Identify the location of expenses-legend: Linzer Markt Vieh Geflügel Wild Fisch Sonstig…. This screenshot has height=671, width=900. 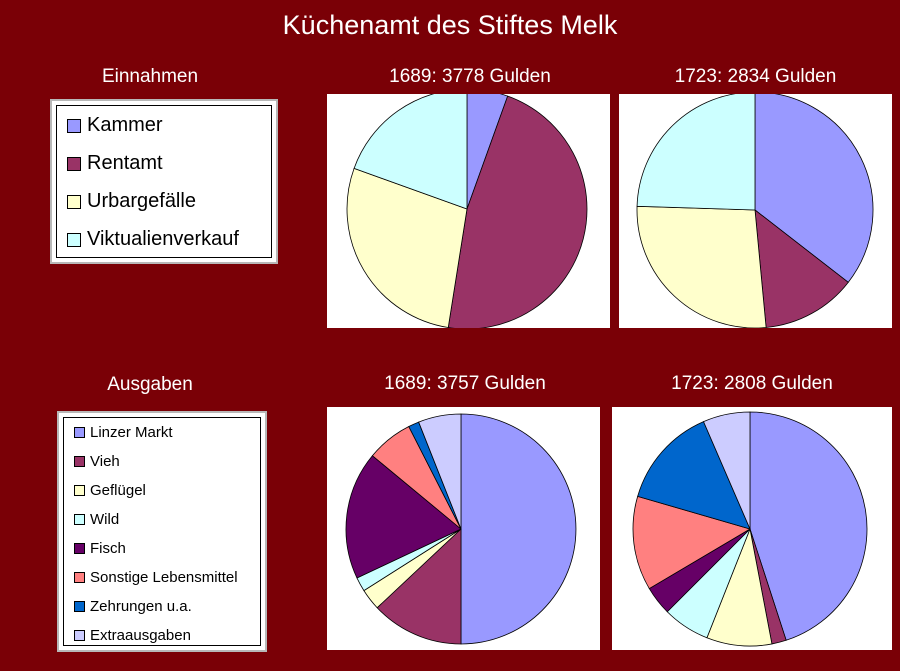
(162, 531).